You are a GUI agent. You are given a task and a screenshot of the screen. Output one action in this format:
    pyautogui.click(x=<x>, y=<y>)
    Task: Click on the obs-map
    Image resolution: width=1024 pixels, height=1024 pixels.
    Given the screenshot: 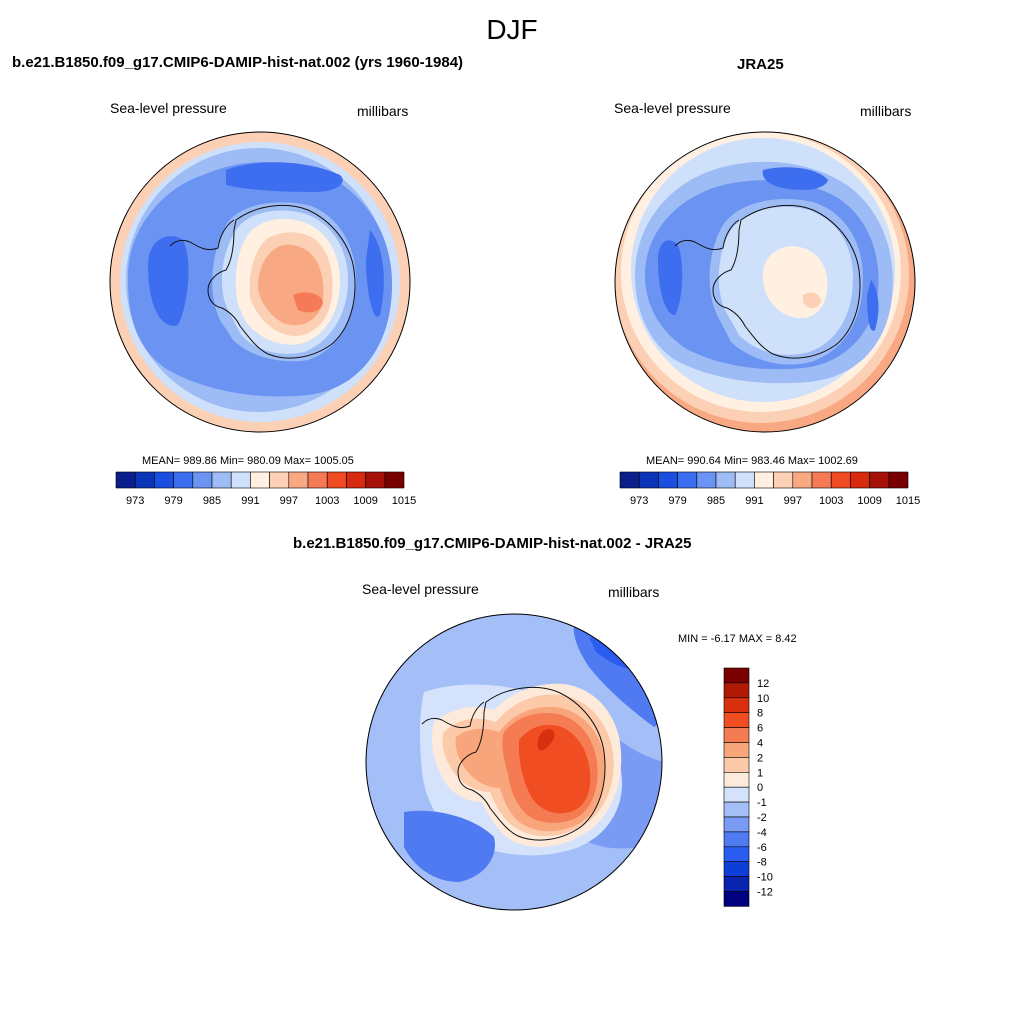 What is the action you would take?
    pyautogui.click(x=765, y=282)
    